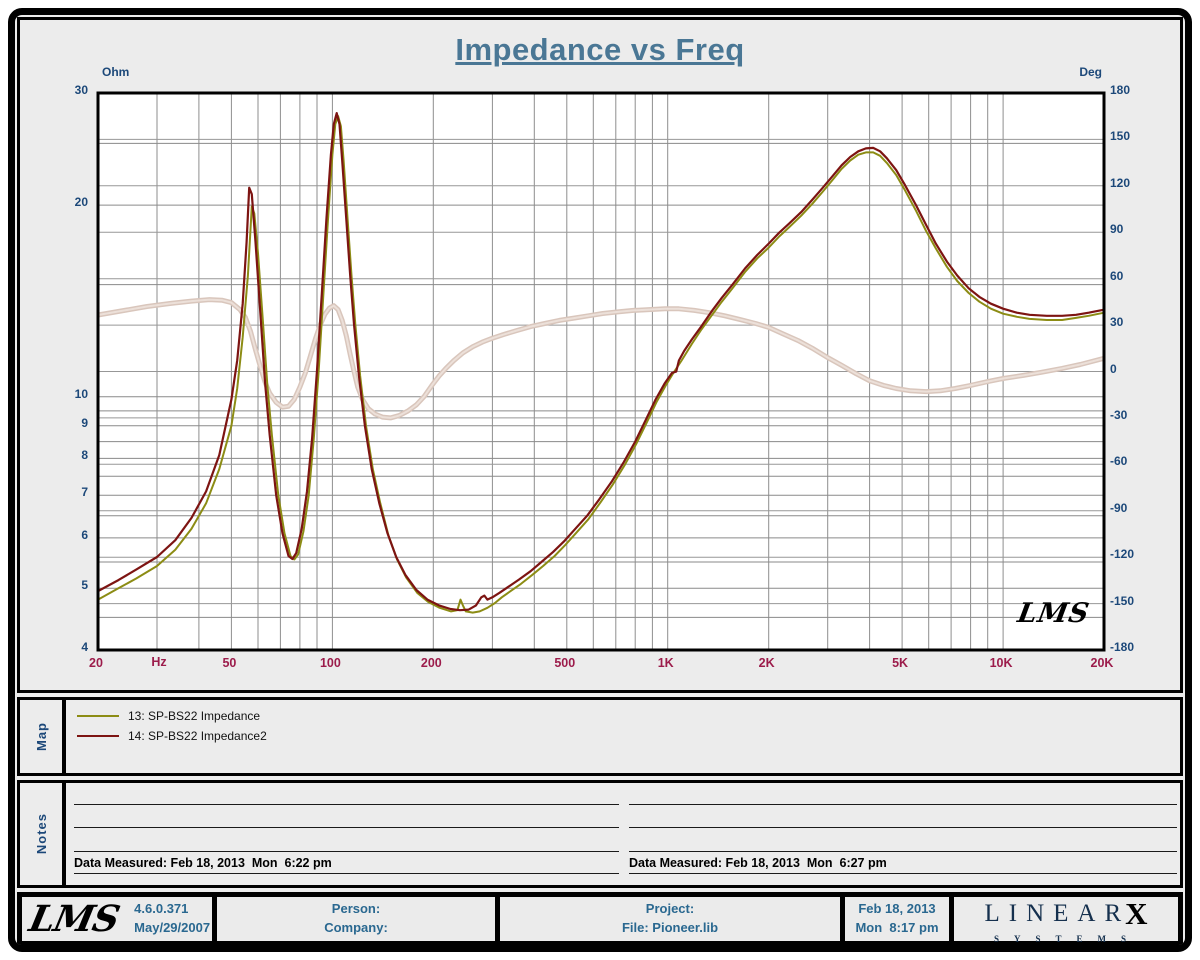 The width and height of the screenshot is (1200, 960). What do you see at coordinates (1117, 229) in the screenshot?
I see `tick-label: 90` at bounding box center [1117, 229].